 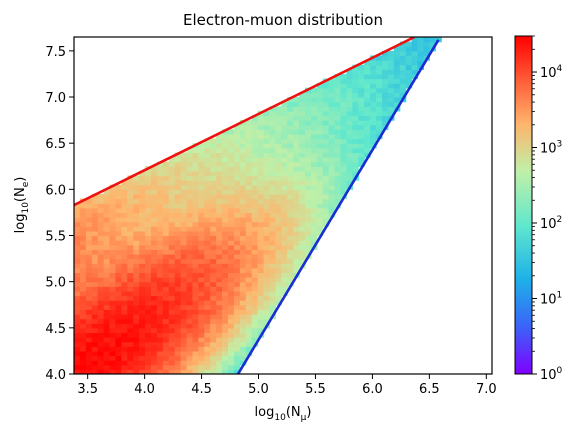 What do you see at coordinates (551, 148) in the screenshot?
I see `colorbar-tick-label: 103` at bounding box center [551, 148].